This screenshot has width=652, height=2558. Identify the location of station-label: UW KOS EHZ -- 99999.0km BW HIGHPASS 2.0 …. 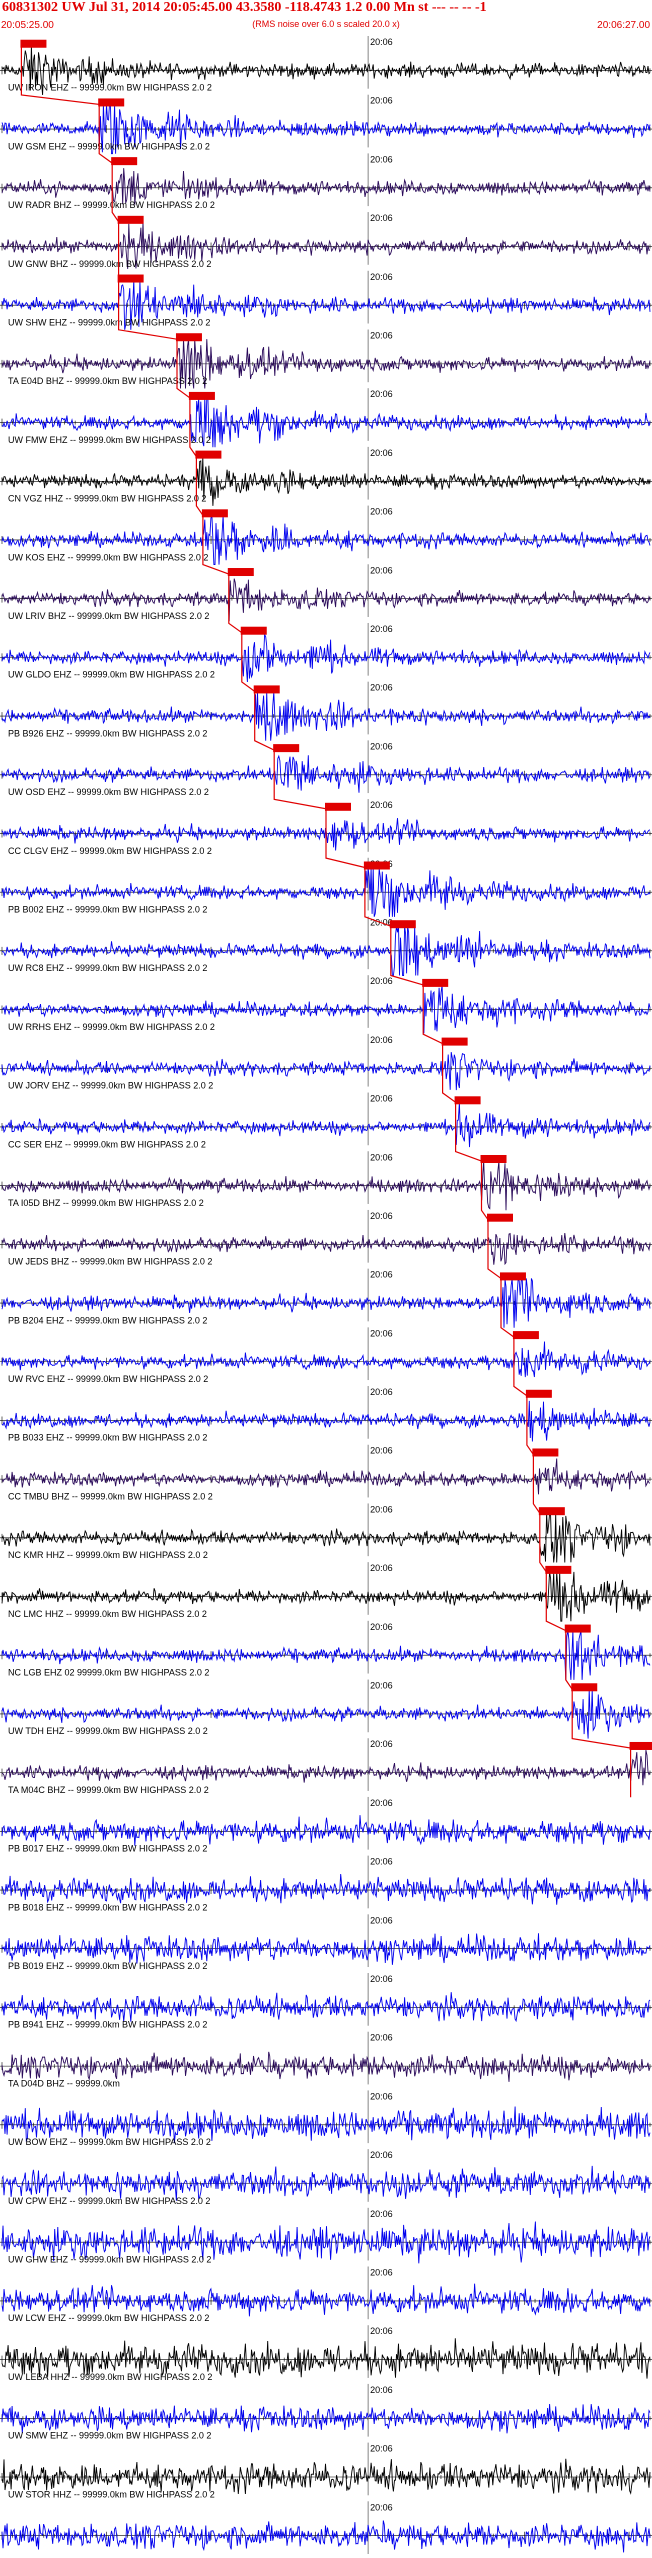
(108, 557).